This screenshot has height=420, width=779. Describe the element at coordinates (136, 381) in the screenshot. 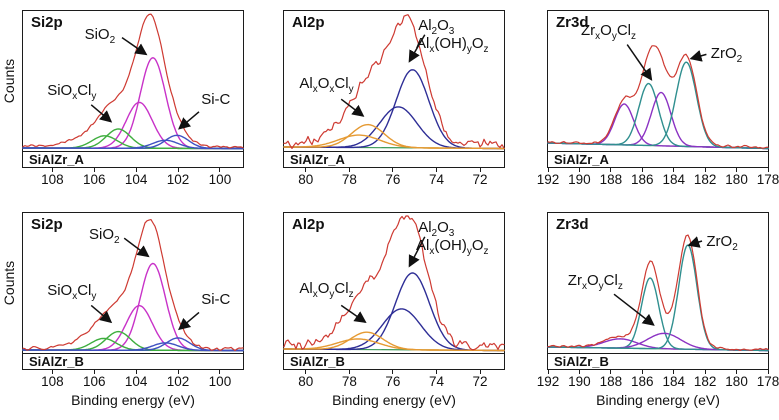

I see `tick-label: 104` at that location.